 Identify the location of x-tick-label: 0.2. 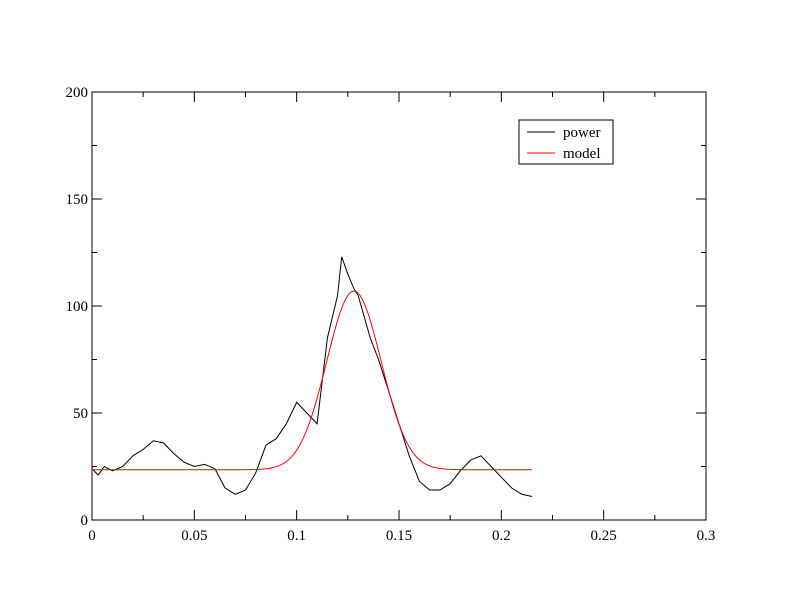
(501, 536).